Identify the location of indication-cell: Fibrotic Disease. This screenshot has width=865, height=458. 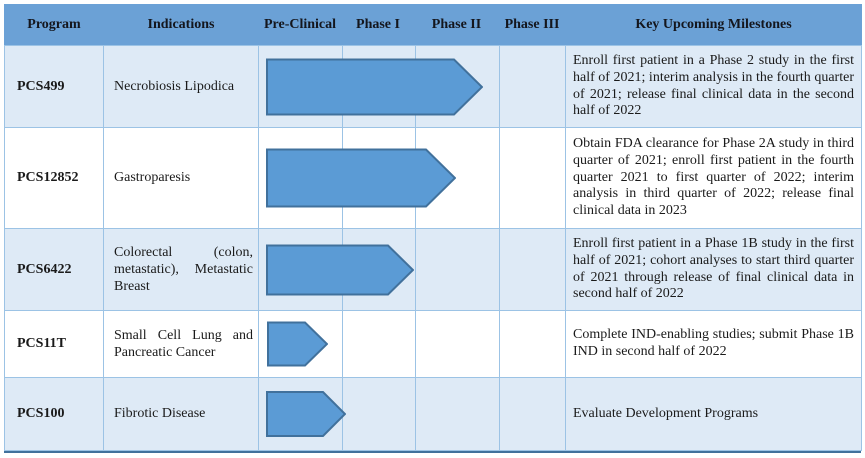
(181, 414).